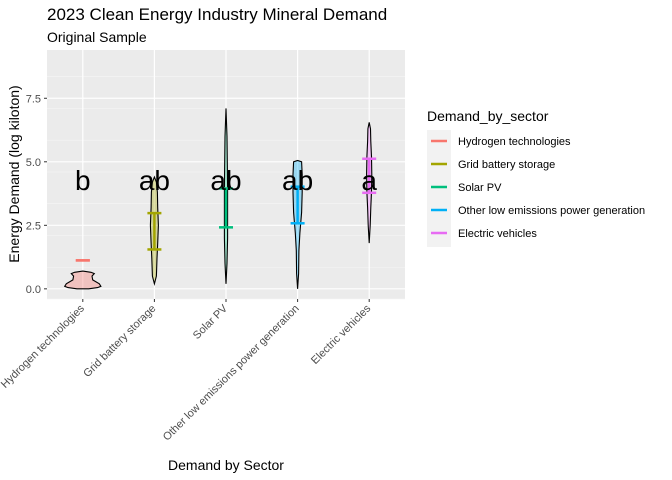 The height and width of the screenshot is (480, 672). I want to click on y-tick-label: 7.5, so click(33, 99).